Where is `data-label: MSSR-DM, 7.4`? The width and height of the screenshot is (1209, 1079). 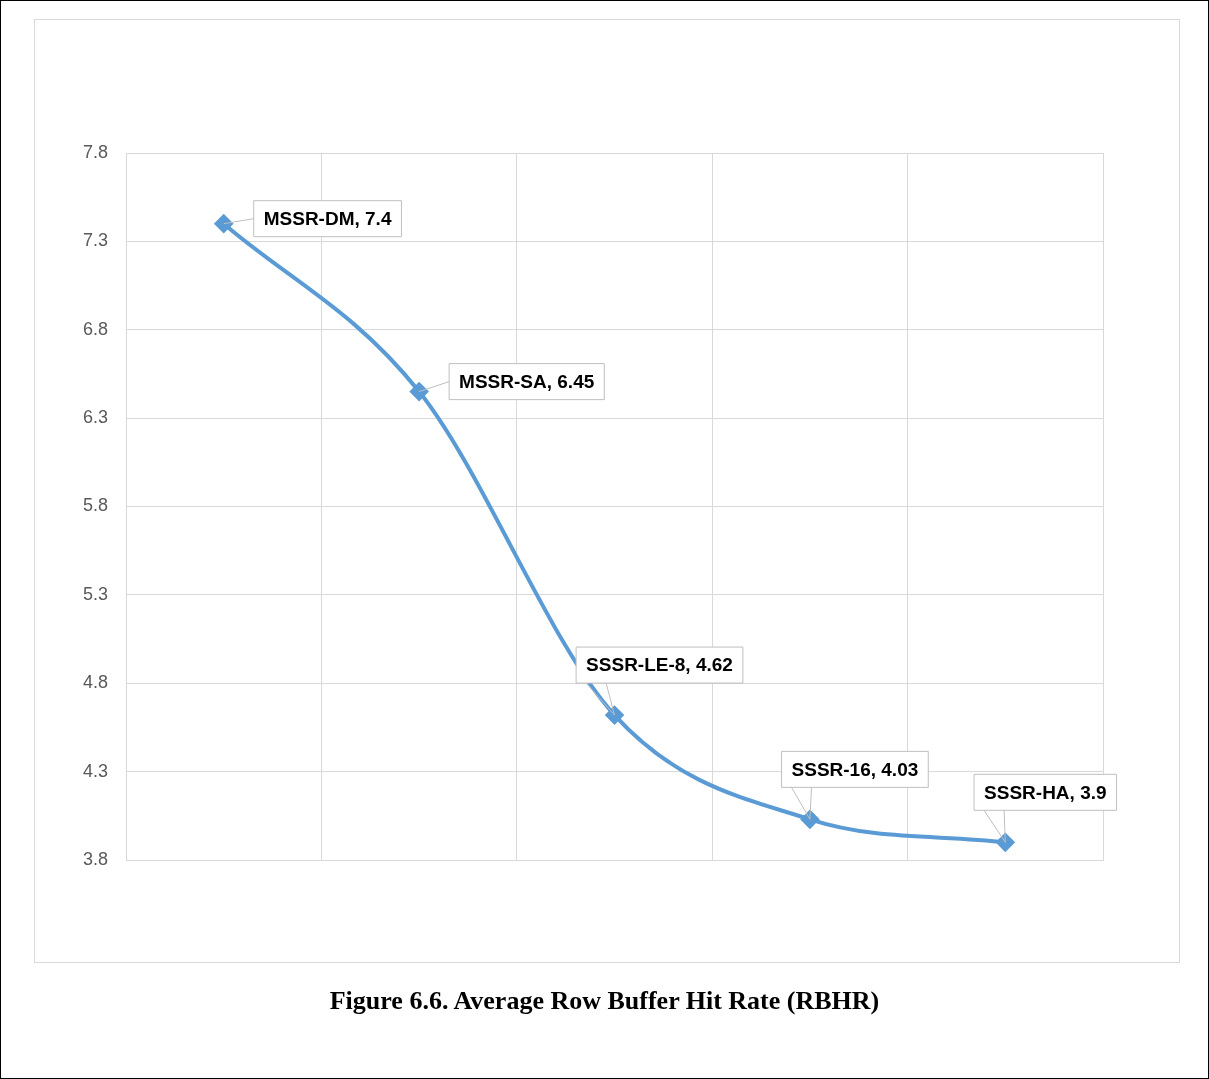
data-label: MSSR-DM, 7.4 is located at coordinates (327, 218).